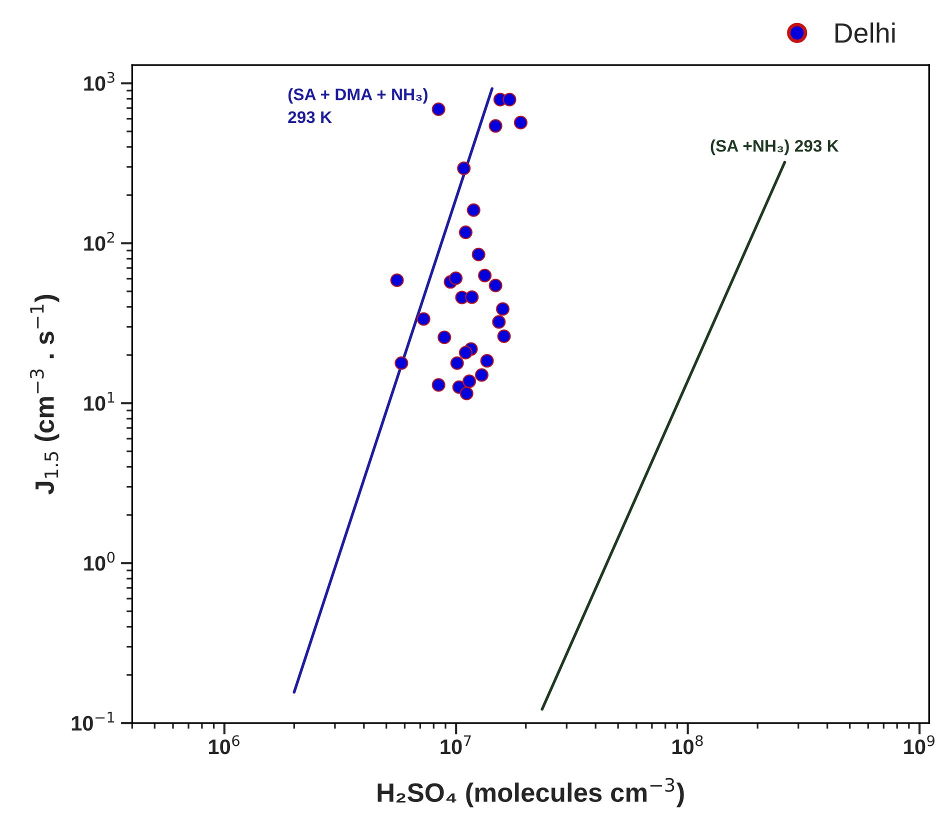  Describe the element at coordinates (865, 32) in the screenshot. I see `legend-label: Delhi` at that location.